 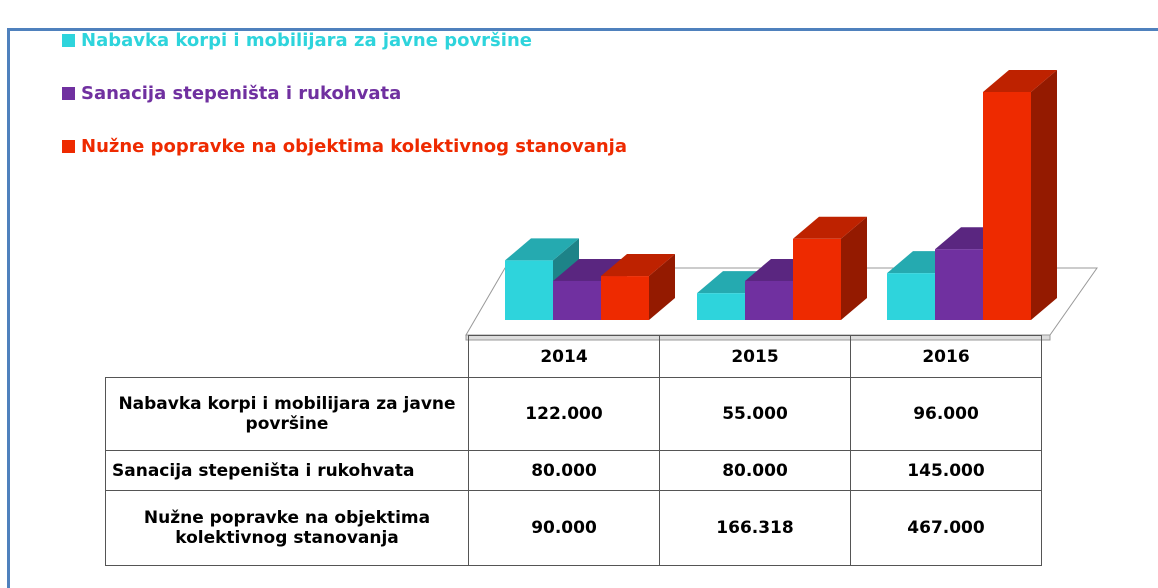 What do you see at coordinates (241, 93) in the screenshot?
I see `legend-label: Sanacija stepeništa i rukohvata` at bounding box center [241, 93].